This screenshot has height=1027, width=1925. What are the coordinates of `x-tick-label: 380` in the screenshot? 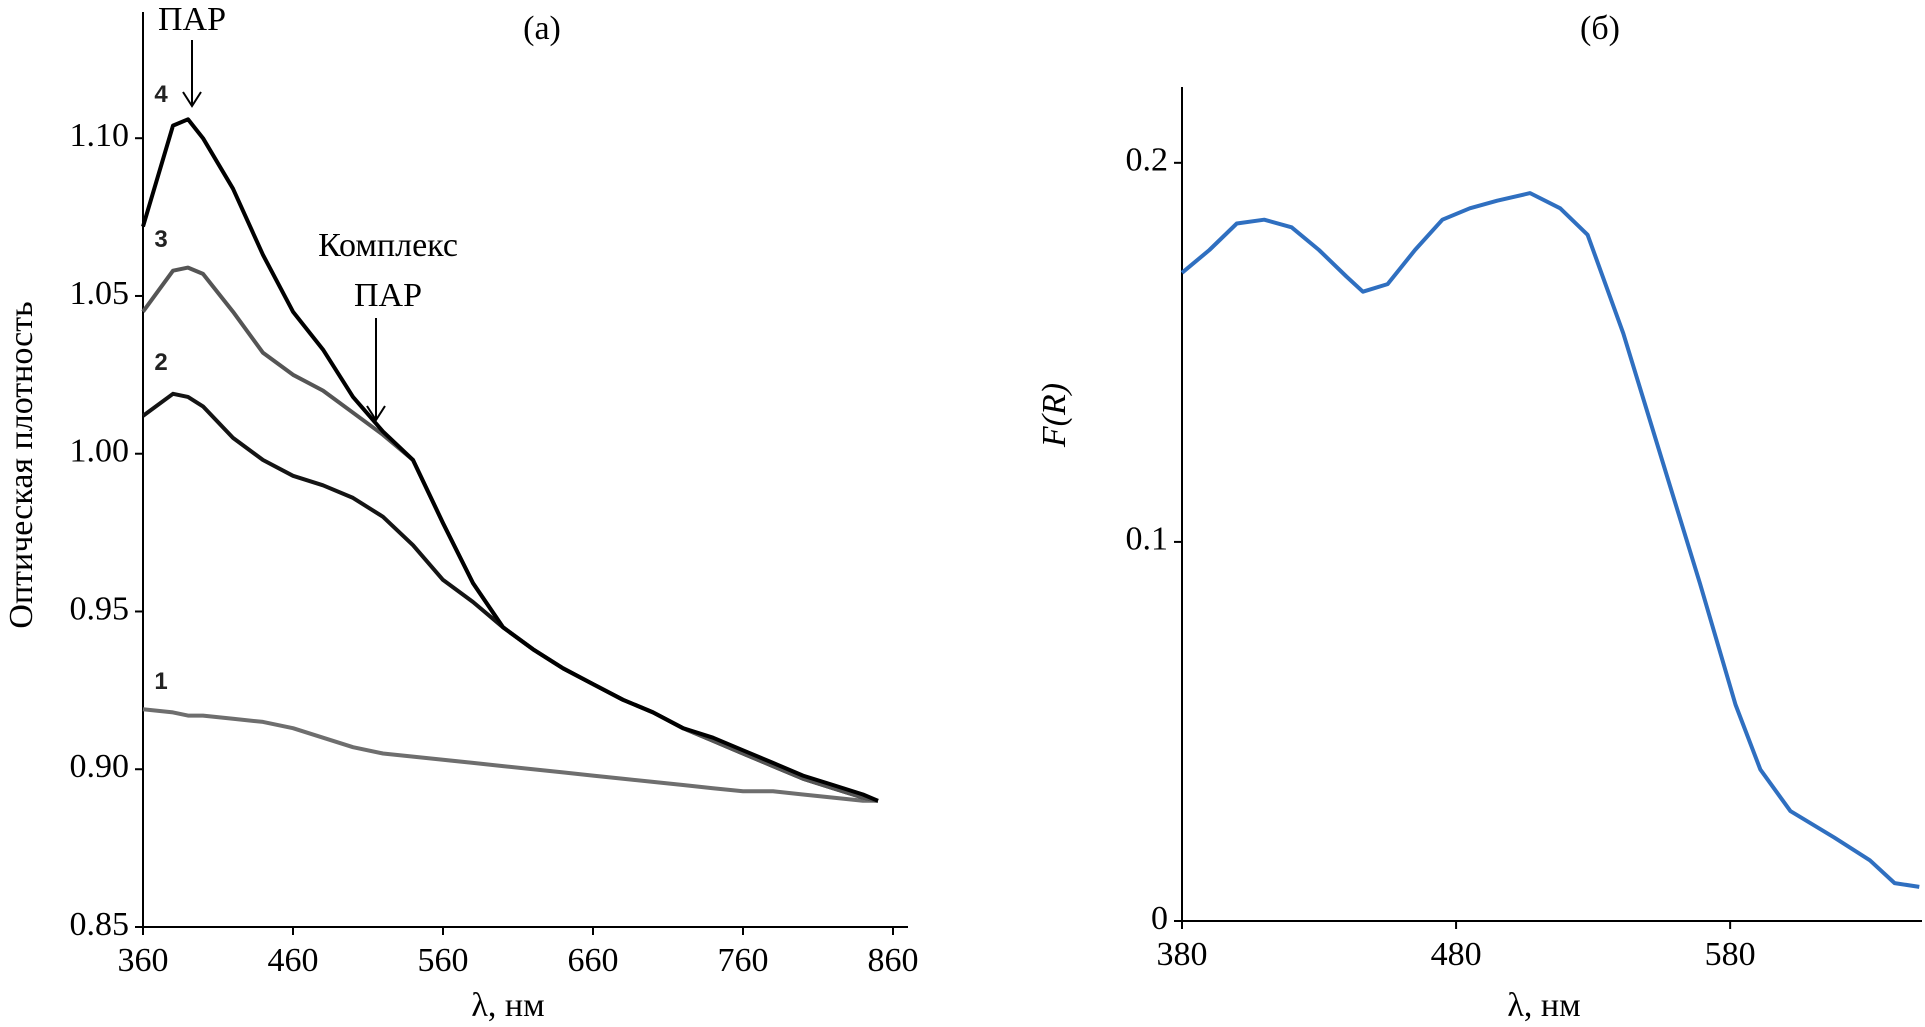 It's located at (1182, 954).